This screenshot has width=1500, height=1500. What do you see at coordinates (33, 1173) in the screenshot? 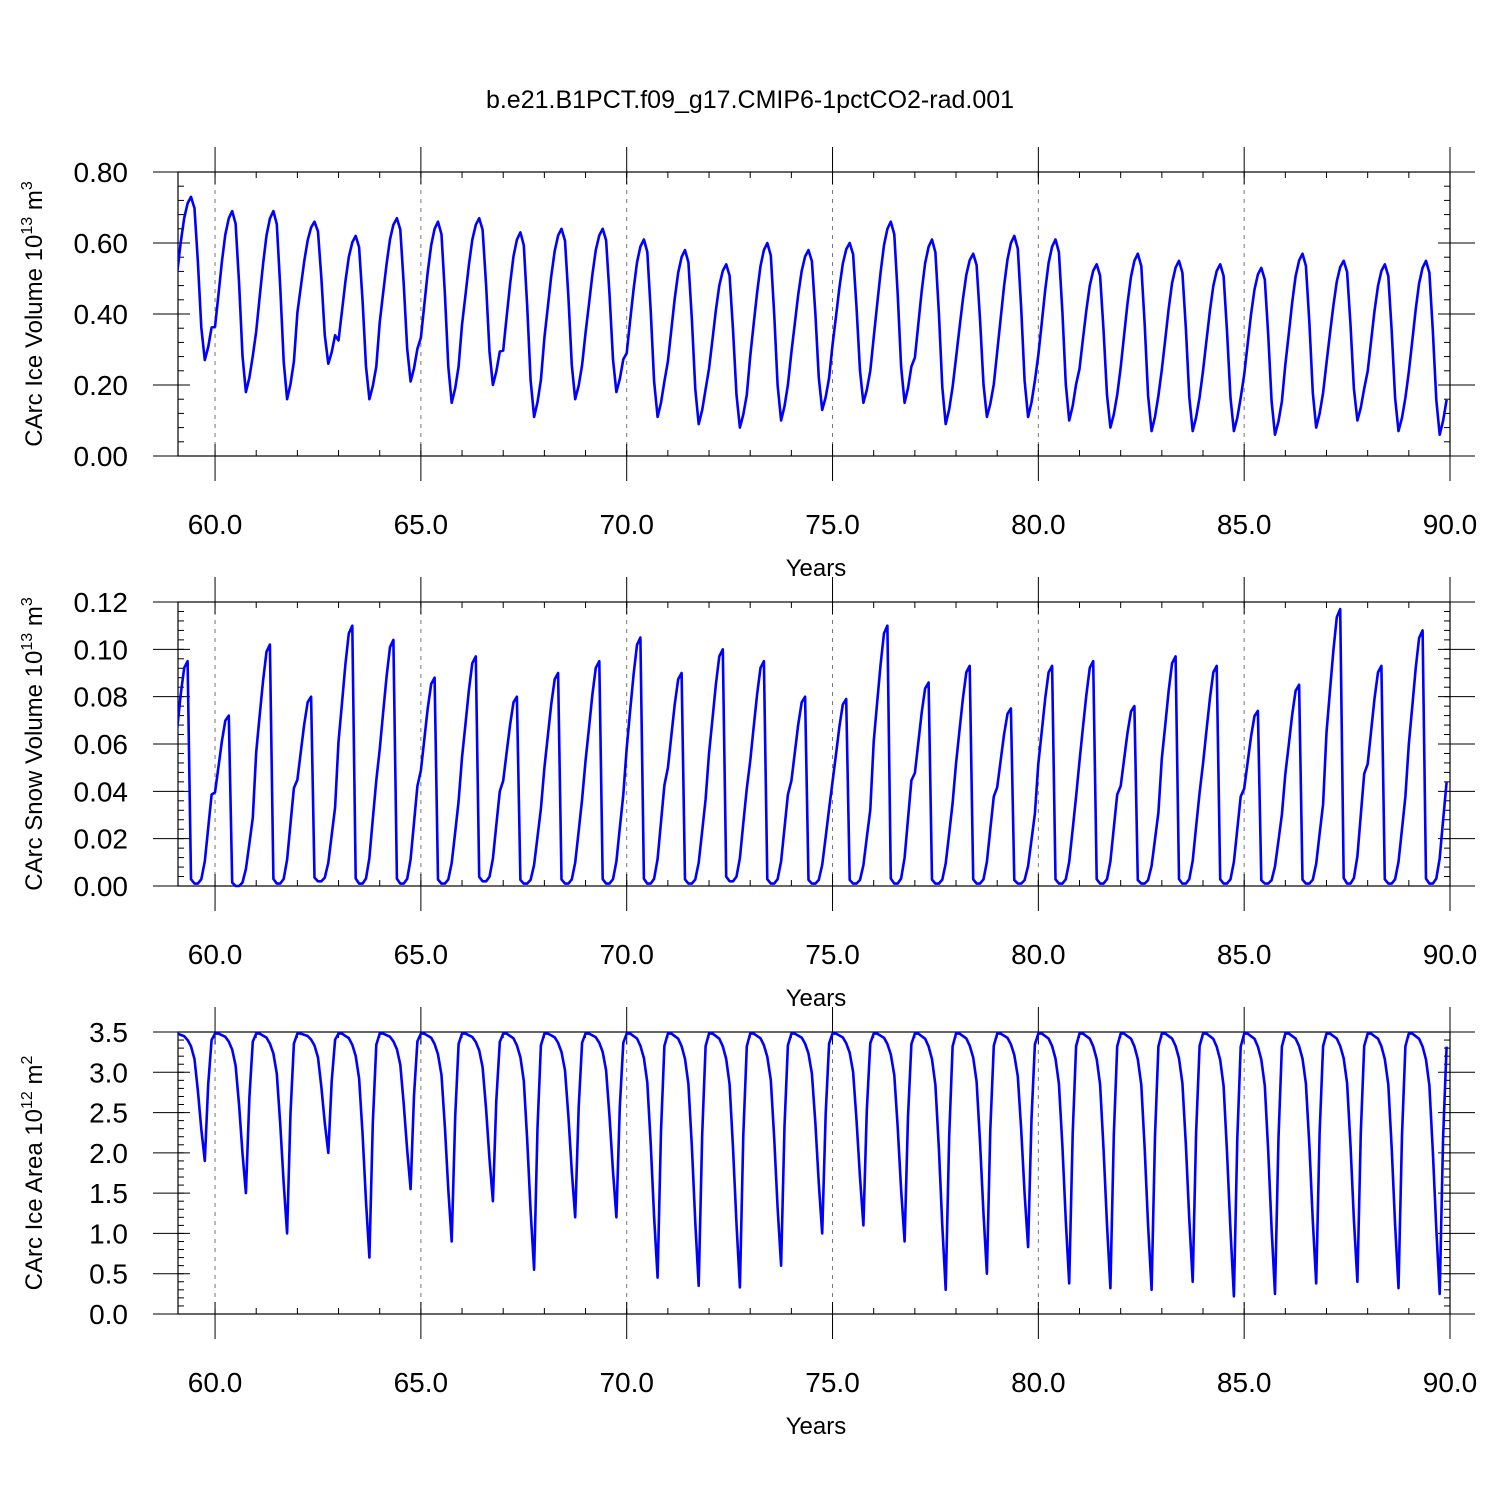
I see `y-axis-label: CArc Ice Area 1012 m2` at bounding box center [33, 1173].